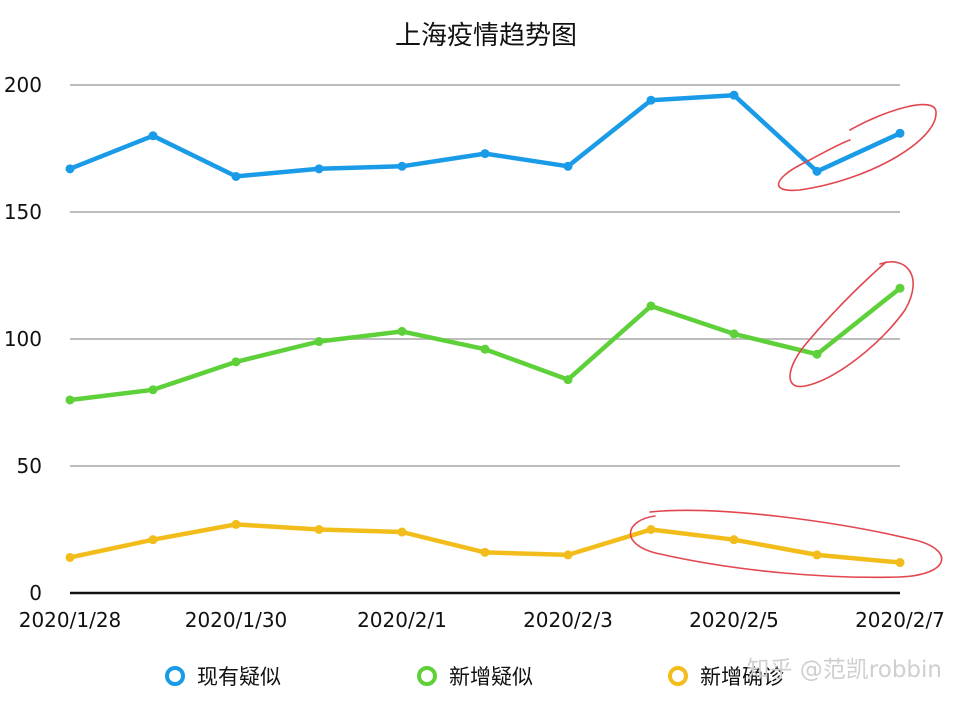 The image size is (970, 708). What do you see at coordinates (742, 677) in the screenshot?
I see `legend-label-2: 新增确诊` at bounding box center [742, 677].